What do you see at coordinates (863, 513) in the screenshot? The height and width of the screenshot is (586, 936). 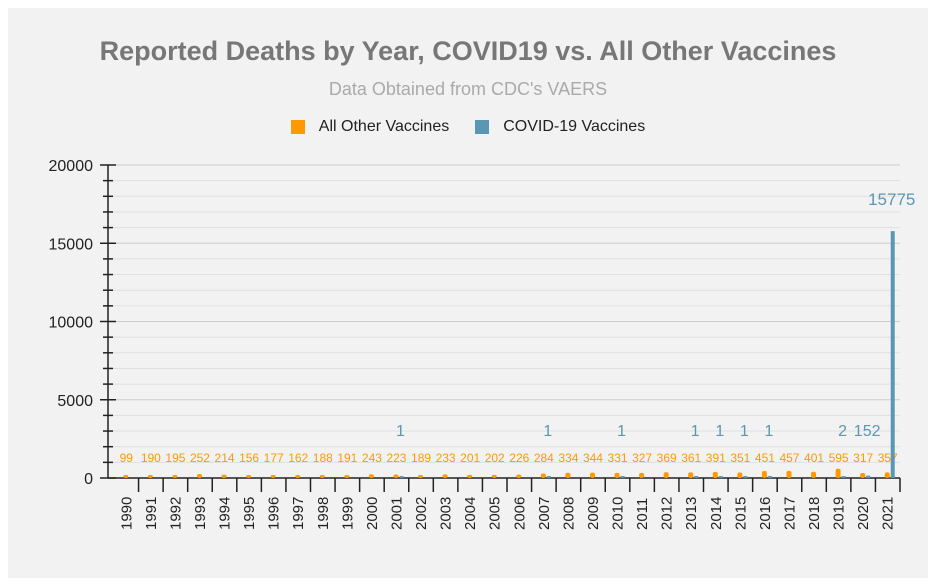 I see `x-tick-label: 2020` at bounding box center [863, 513].